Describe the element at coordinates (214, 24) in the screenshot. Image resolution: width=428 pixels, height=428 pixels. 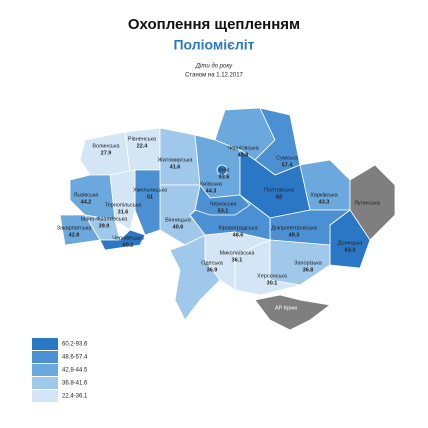
I see `title: Охоплення щепленням` at that location.